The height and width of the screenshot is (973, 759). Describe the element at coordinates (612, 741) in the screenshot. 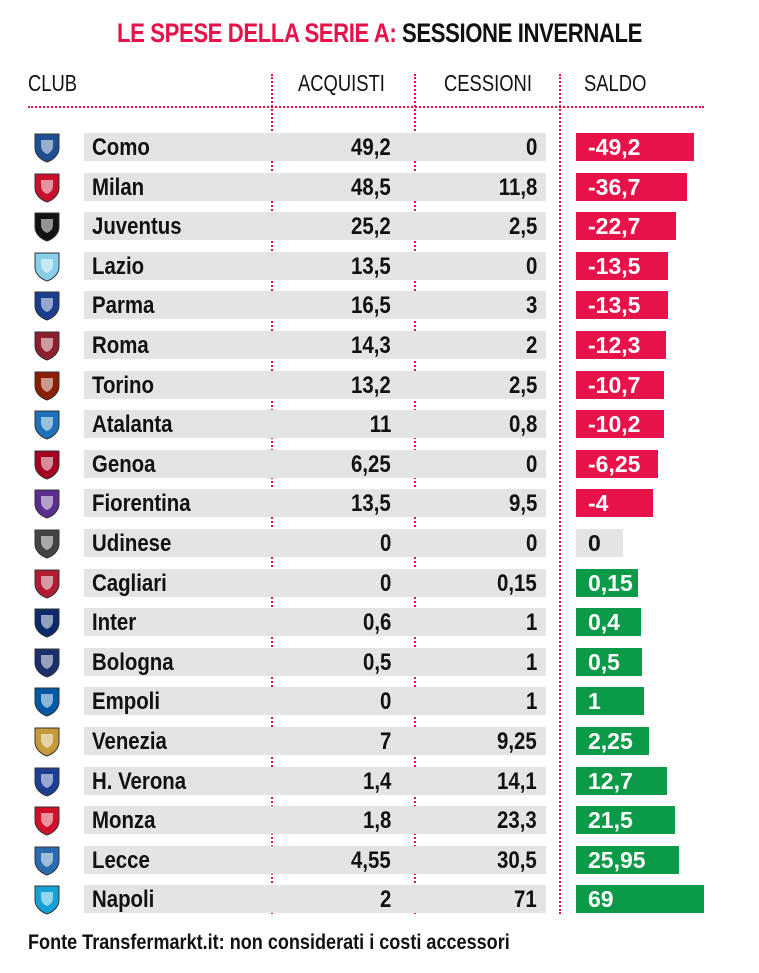

I see `saldo-bar: 2,25` at that location.